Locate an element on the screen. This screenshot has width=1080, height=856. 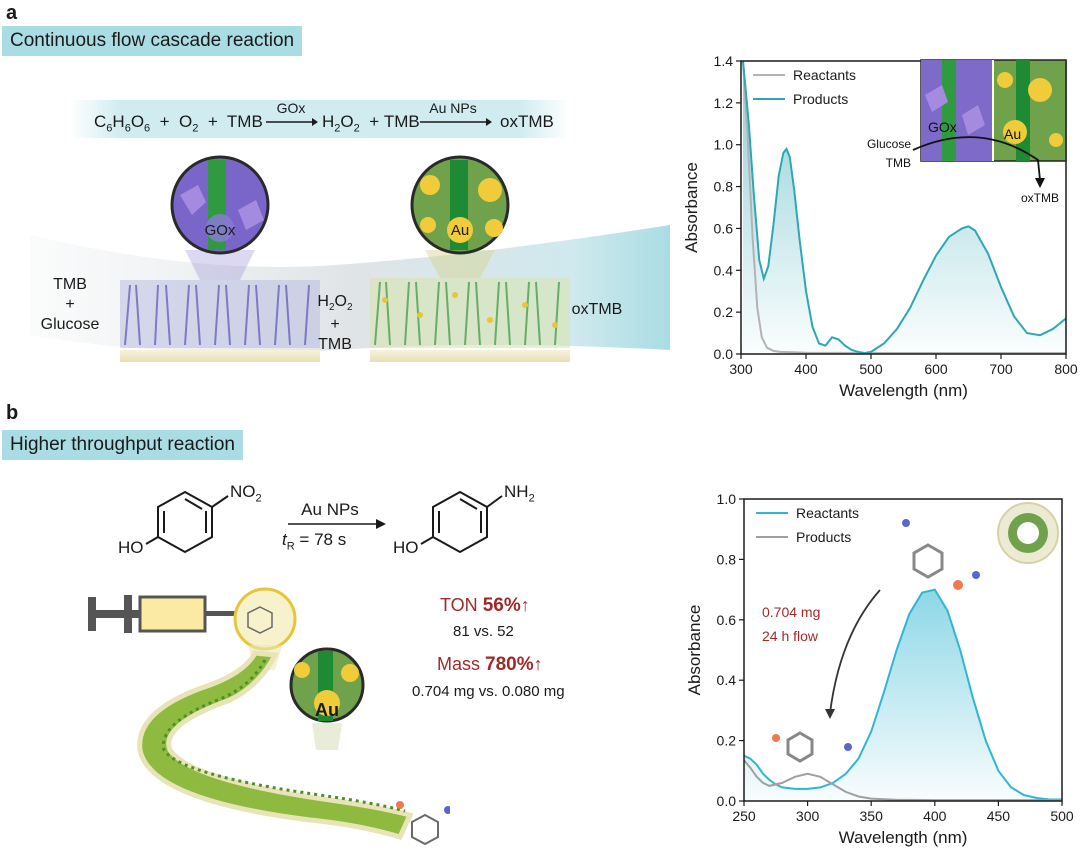
panel-b-letter: b is located at coordinates (12, 413).